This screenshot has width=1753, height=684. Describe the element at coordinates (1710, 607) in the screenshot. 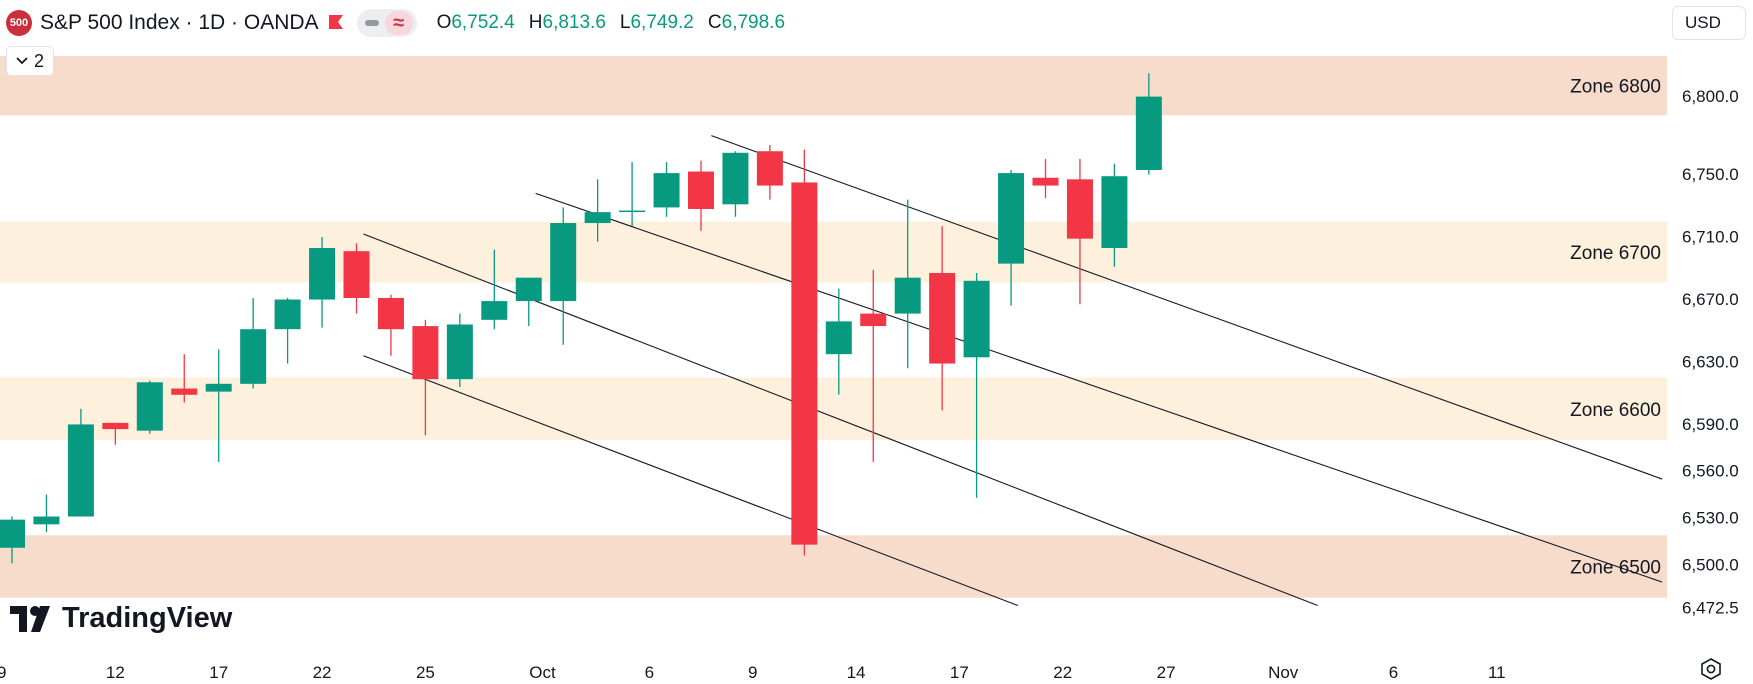

I see `y-tick-label-9: 6,472.5` at that location.